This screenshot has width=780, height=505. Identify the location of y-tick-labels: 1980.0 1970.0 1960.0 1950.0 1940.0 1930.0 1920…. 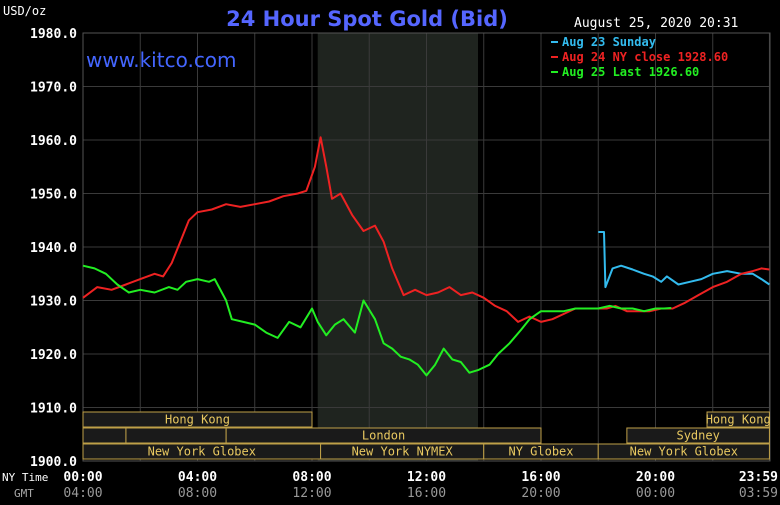
(53, 248).